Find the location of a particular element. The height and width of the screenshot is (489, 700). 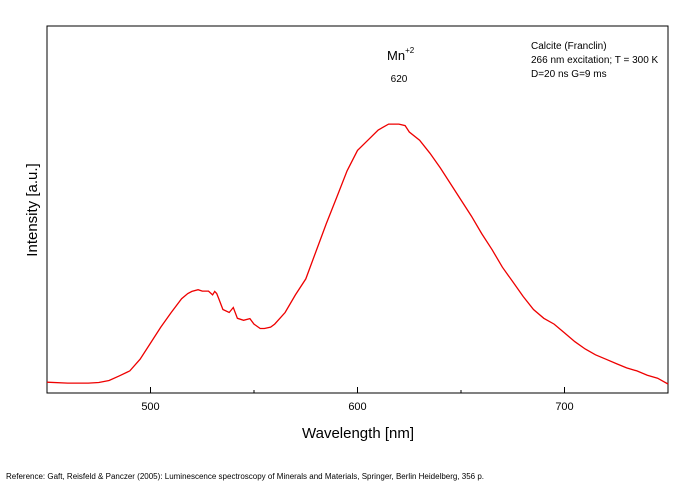

x-axis-label: Wavelength [nm] is located at coordinates (358, 433).